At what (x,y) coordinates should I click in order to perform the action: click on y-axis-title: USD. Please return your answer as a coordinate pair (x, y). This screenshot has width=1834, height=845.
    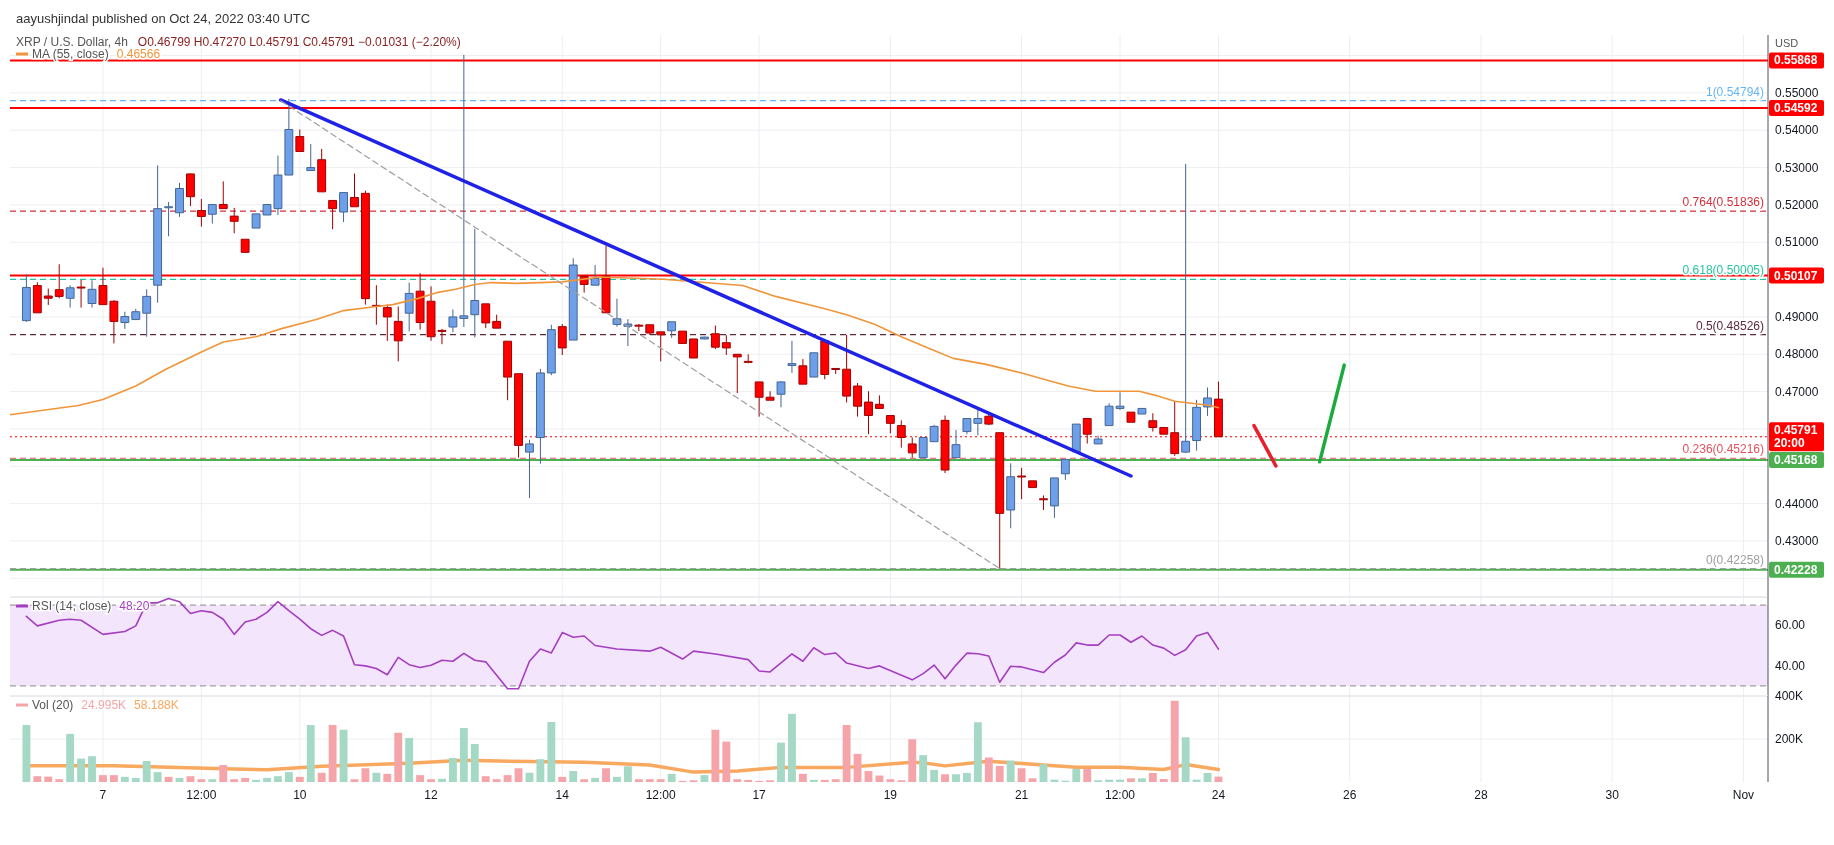
    Looking at the image, I should click on (1787, 43).